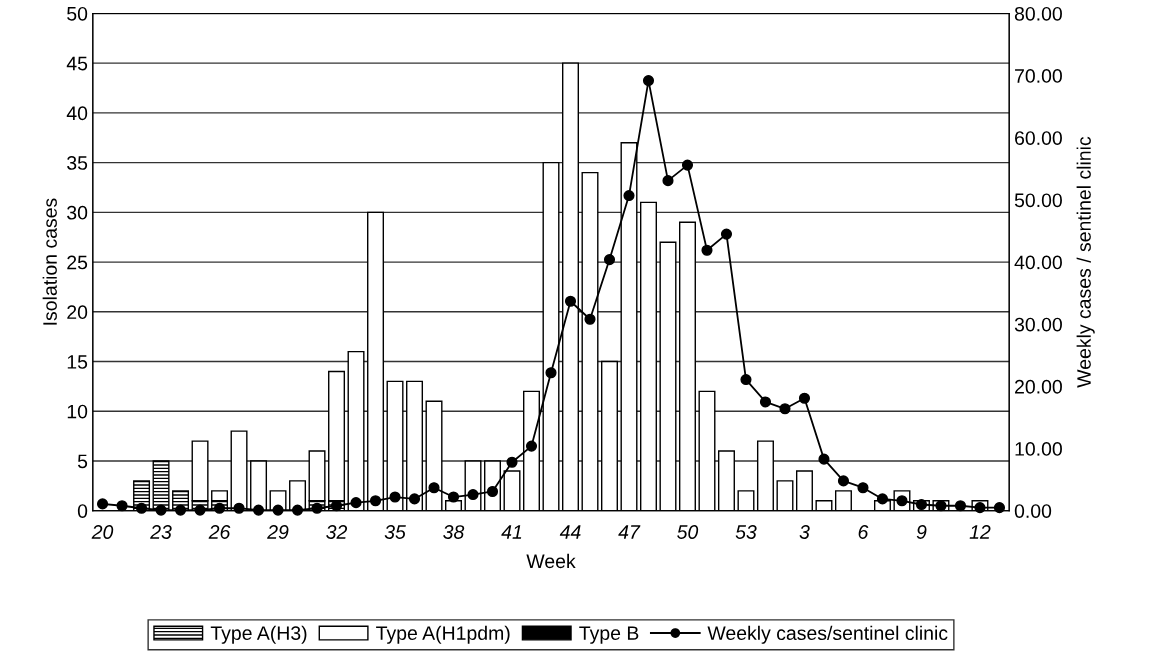 The height and width of the screenshot is (672, 1160). I want to click on y2-tick-label: 20.00, so click(1038, 386).